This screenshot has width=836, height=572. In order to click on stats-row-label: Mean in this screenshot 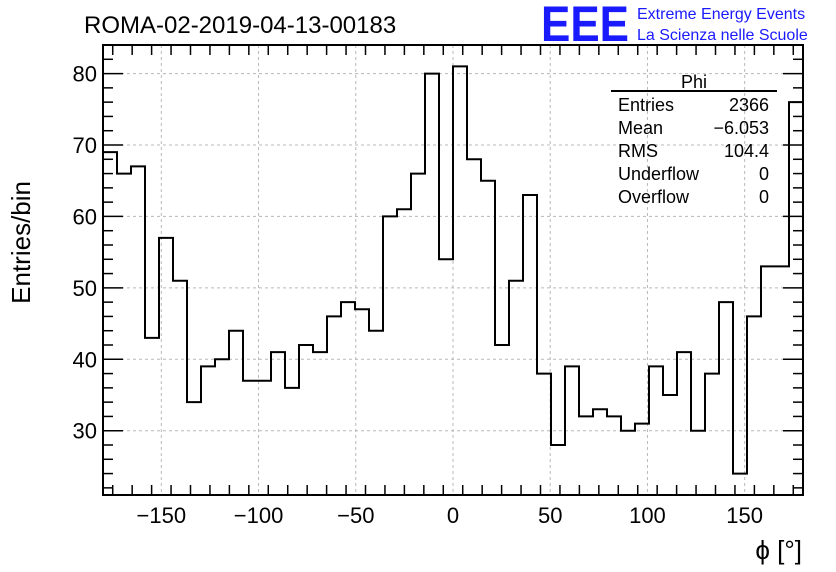, I will do `click(640, 128)`.